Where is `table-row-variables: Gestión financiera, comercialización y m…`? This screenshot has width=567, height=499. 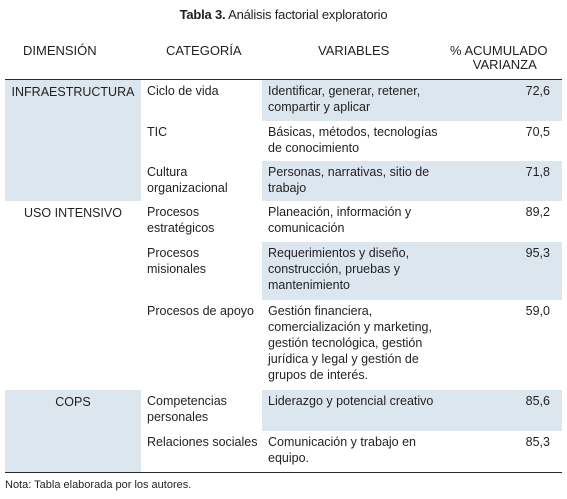 table-row-variables: Gestión financiera, comercialización y m… is located at coordinates (412, 345).